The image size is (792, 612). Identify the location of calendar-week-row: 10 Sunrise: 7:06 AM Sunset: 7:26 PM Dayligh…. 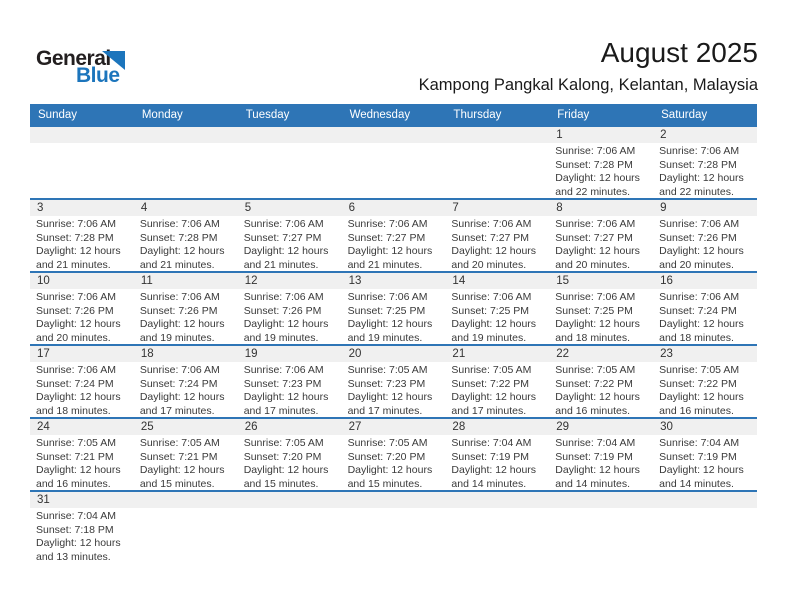
(393, 309).